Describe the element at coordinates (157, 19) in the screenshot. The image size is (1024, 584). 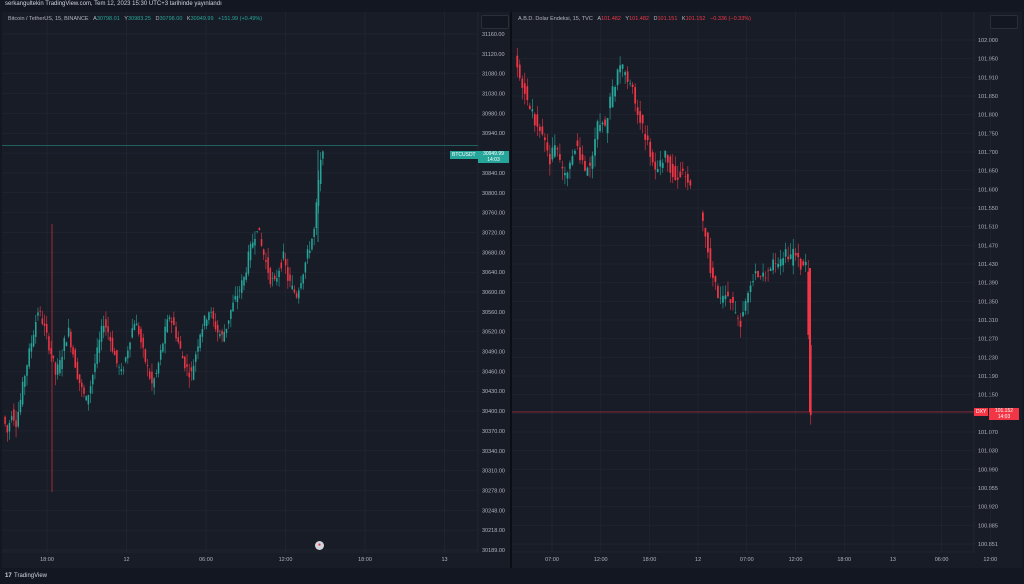
I see `btc-low-label: D` at that location.